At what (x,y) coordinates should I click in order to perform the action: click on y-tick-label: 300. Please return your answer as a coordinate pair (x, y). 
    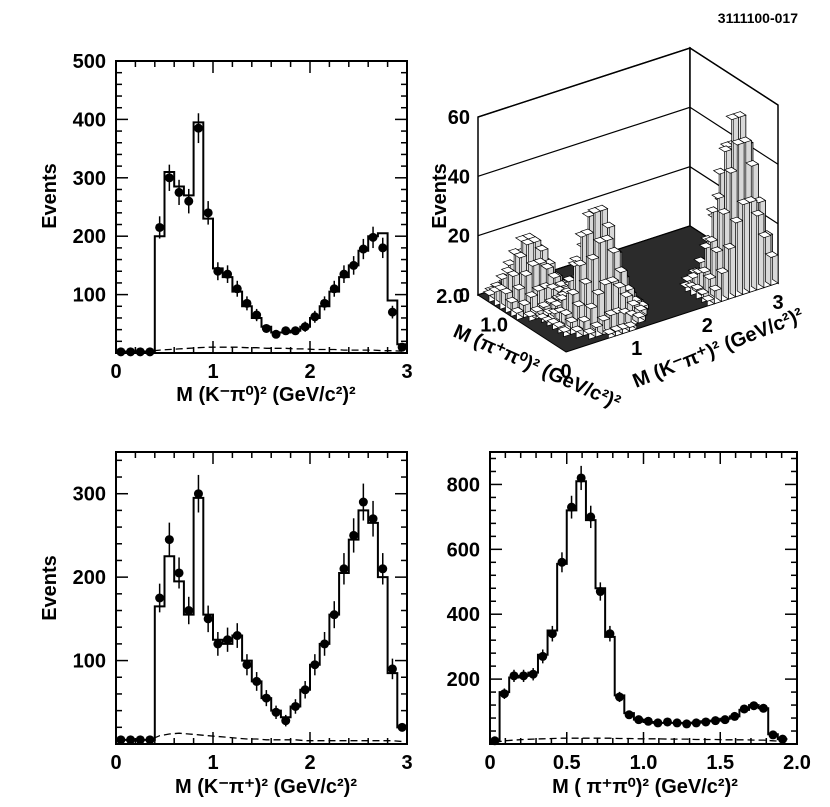
    Looking at the image, I should click on (89, 495).